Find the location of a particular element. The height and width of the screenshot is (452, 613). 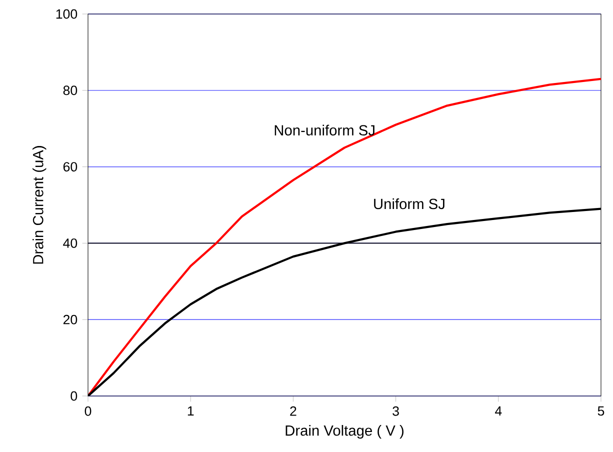

series-label: Non-uniform SJ is located at coordinates (324, 130).